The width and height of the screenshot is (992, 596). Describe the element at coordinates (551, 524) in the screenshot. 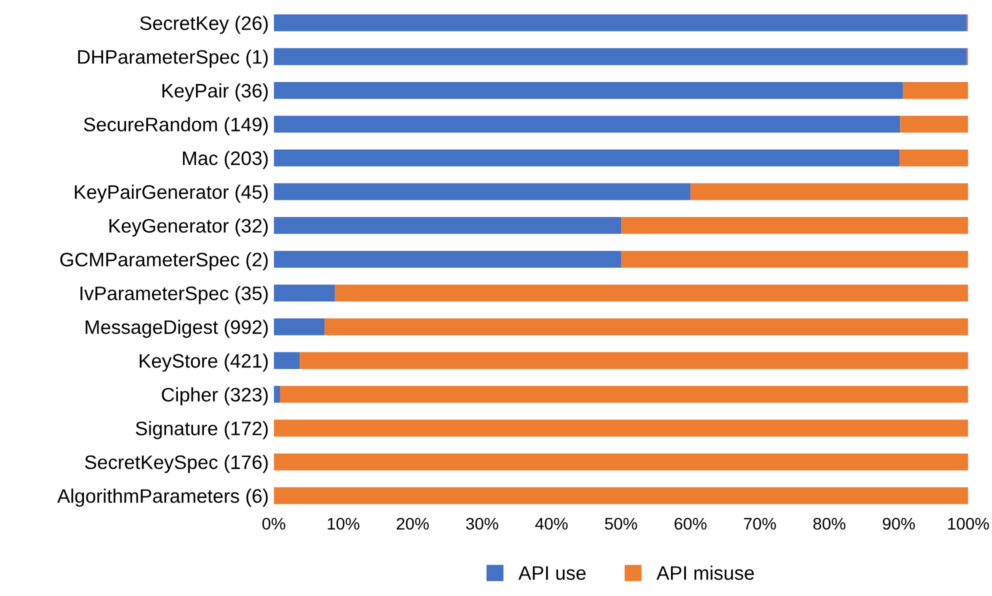

I see `x-tick-label: 40%` at that location.